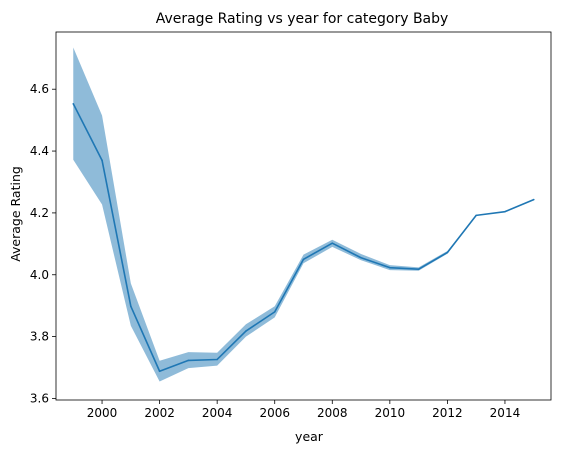 This screenshot has height=453, width=570. I want to click on x-tick-label: 2000, so click(102, 413).